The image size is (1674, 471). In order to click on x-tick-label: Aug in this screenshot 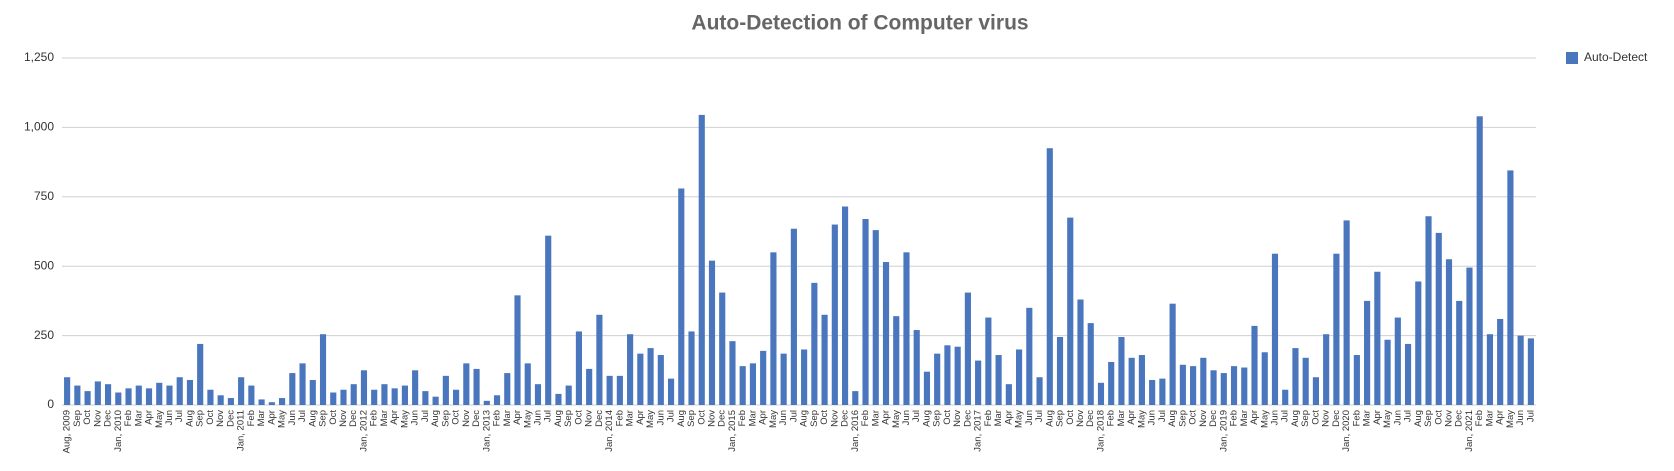, I will do `click(1172, 418)`.